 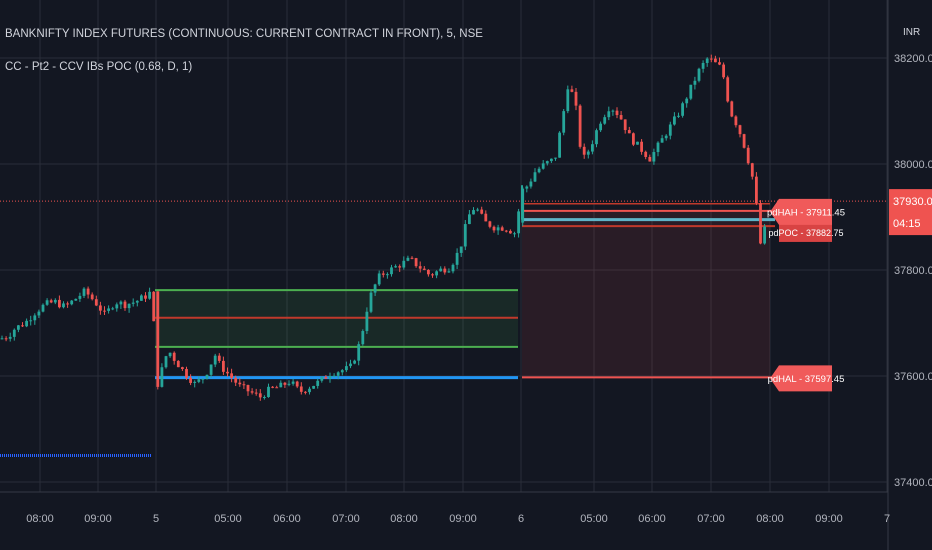 What do you see at coordinates (228, 519) in the screenshot?
I see `time-tick: 05:00` at bounding box center [228, 519].